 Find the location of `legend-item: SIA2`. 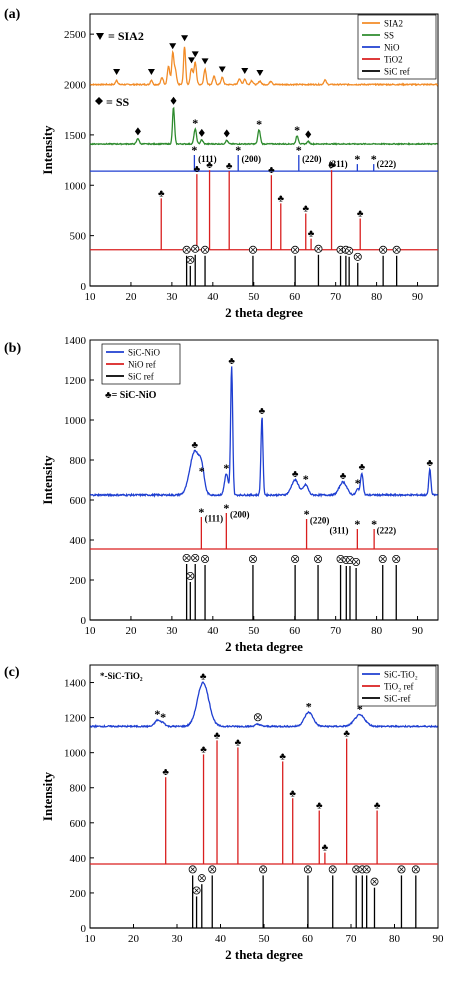

legend-item: SIA2 is located at coordinates (382, 24).